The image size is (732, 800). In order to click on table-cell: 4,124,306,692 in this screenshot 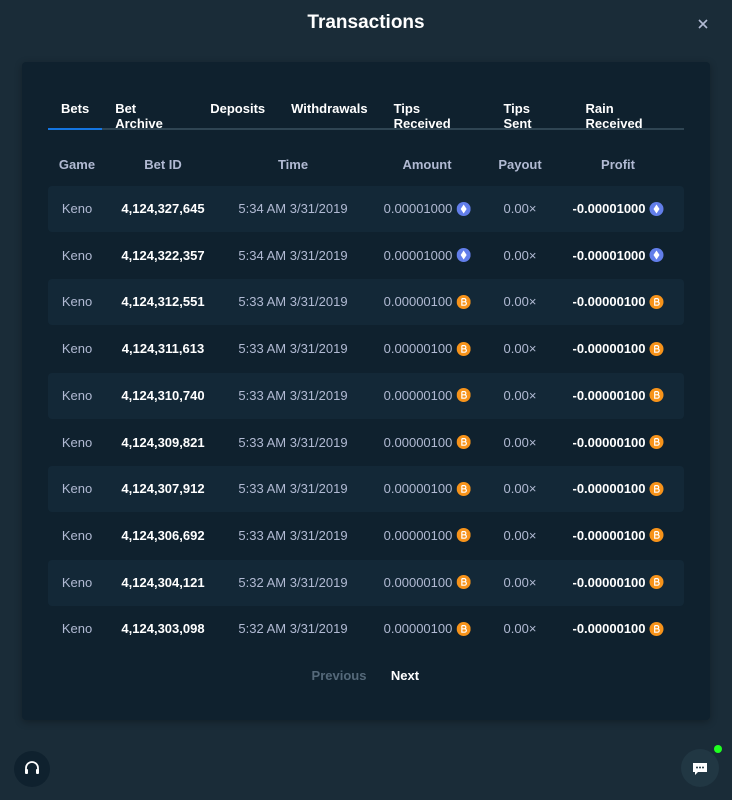, I will do `click(162, 535)`.